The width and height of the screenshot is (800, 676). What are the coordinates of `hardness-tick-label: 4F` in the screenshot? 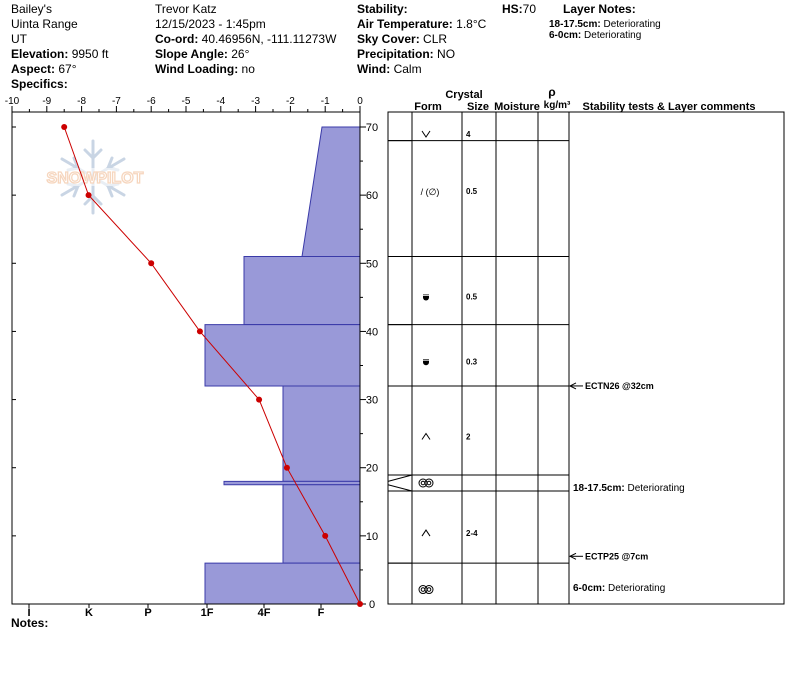 It's located at (264, 613).